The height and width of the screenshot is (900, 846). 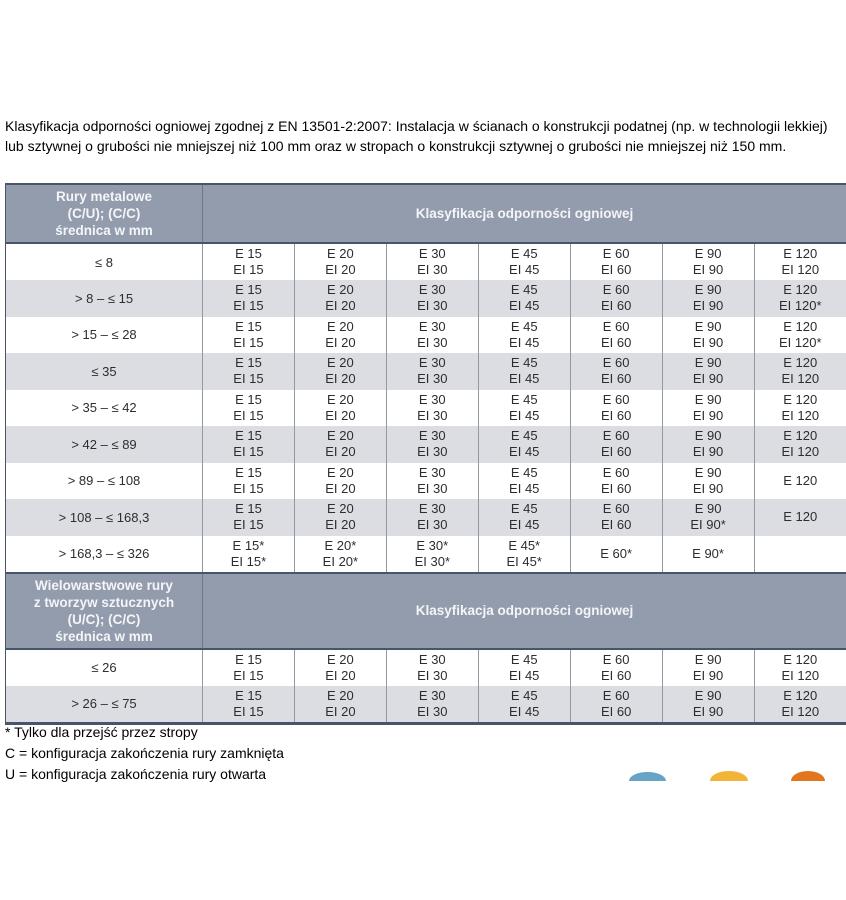 What do you see at coordinates (800, 342) in the screenshot?
I see `rating-value: EI 120*` at bounding box center [800, 342].